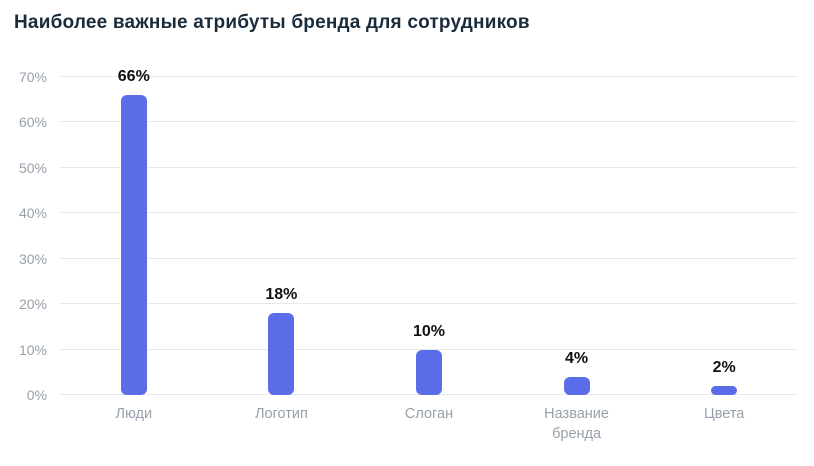 The image size is (814, 466). What do you see at coordinates (32, 122) in the screenshot?
I see `y-axis-tick-label: 60%` at bounding box center [32, 122].